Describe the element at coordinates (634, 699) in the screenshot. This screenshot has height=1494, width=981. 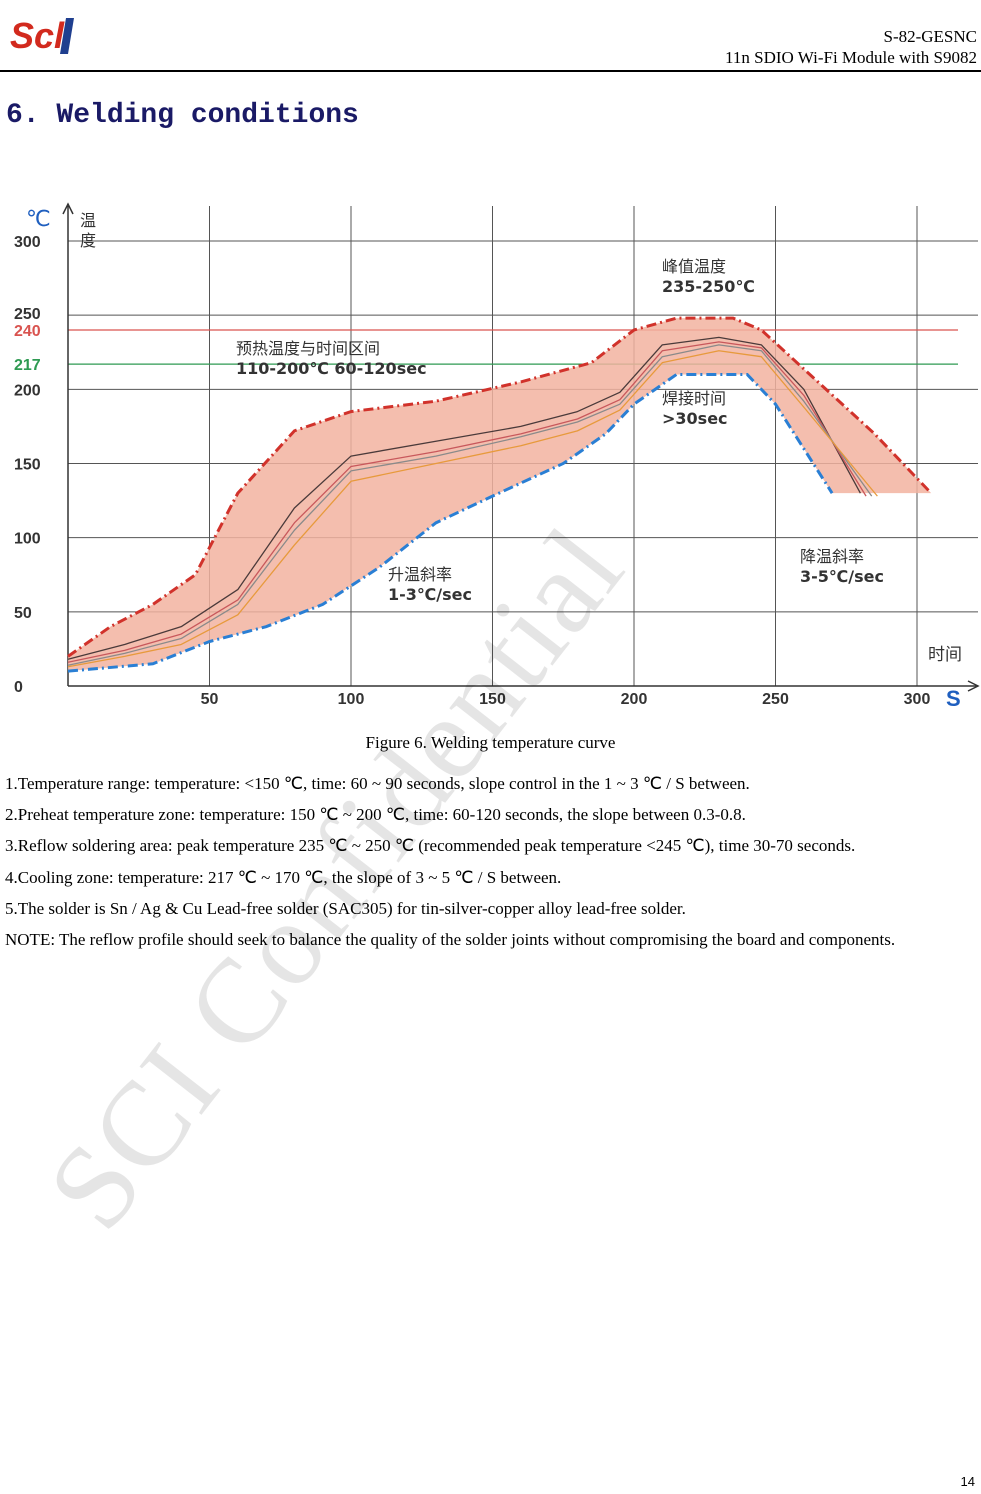
I see `x-tick-label: 200` at that location.